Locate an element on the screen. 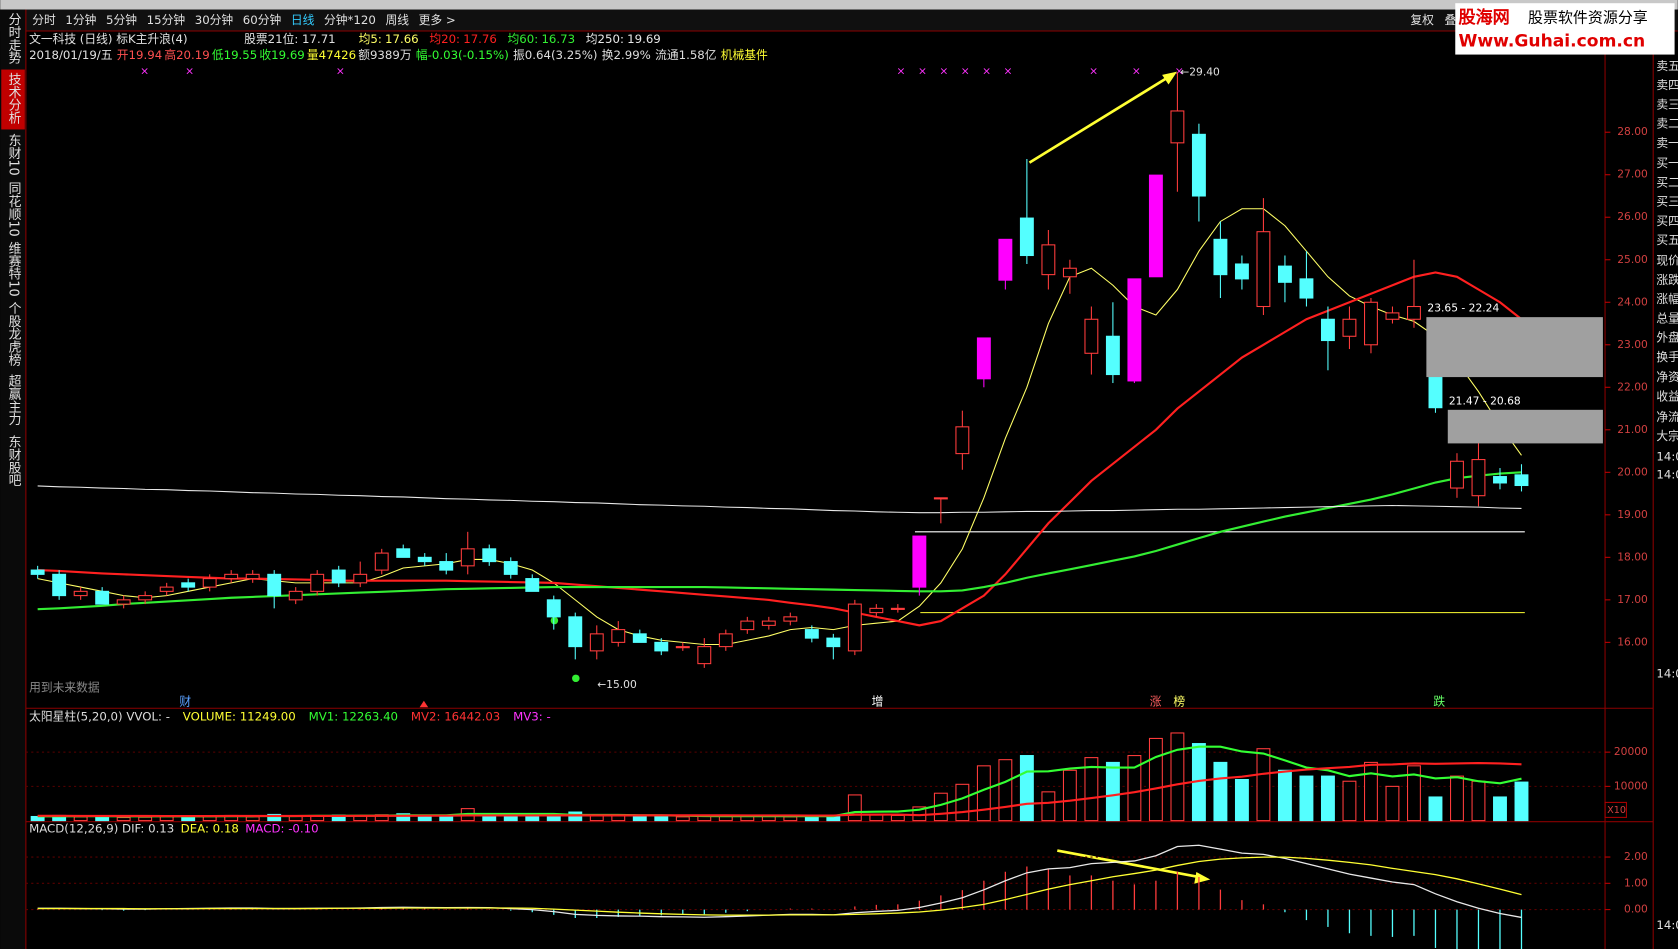 Image resolution: width=1678 pixels, height=949 pixels. y-tick-label: 18.00 is located at coordinates (1632, 556).